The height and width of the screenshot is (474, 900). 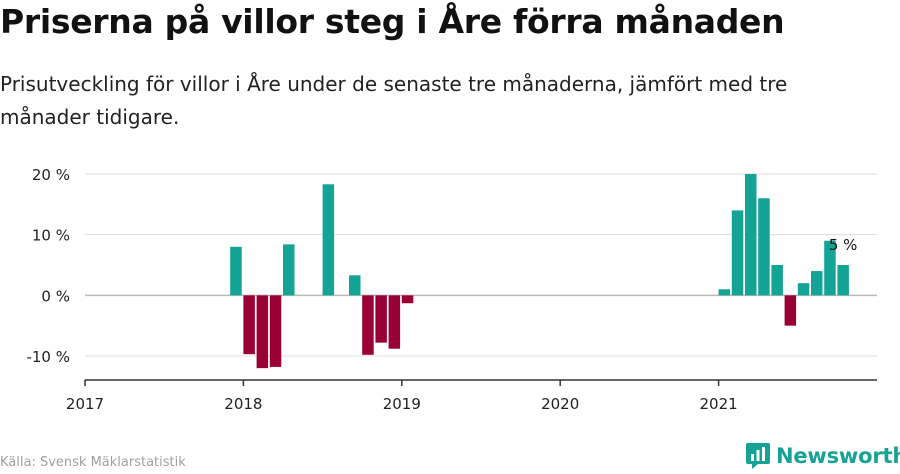 I want to click on x-tick-label: 2019, so click(x=402, y=404).